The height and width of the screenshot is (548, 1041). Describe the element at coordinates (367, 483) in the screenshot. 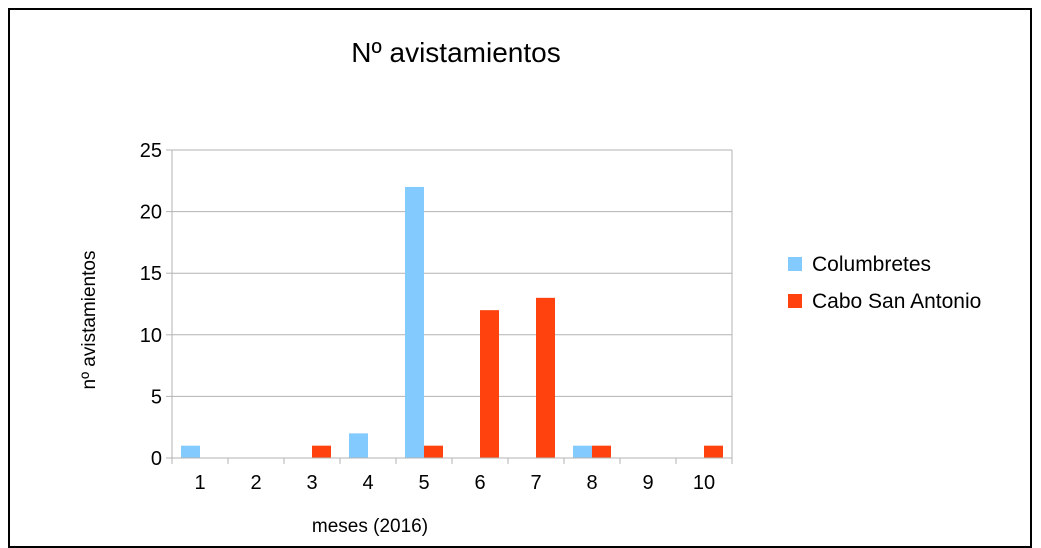

I see `x-tick-label: 4` at that location.